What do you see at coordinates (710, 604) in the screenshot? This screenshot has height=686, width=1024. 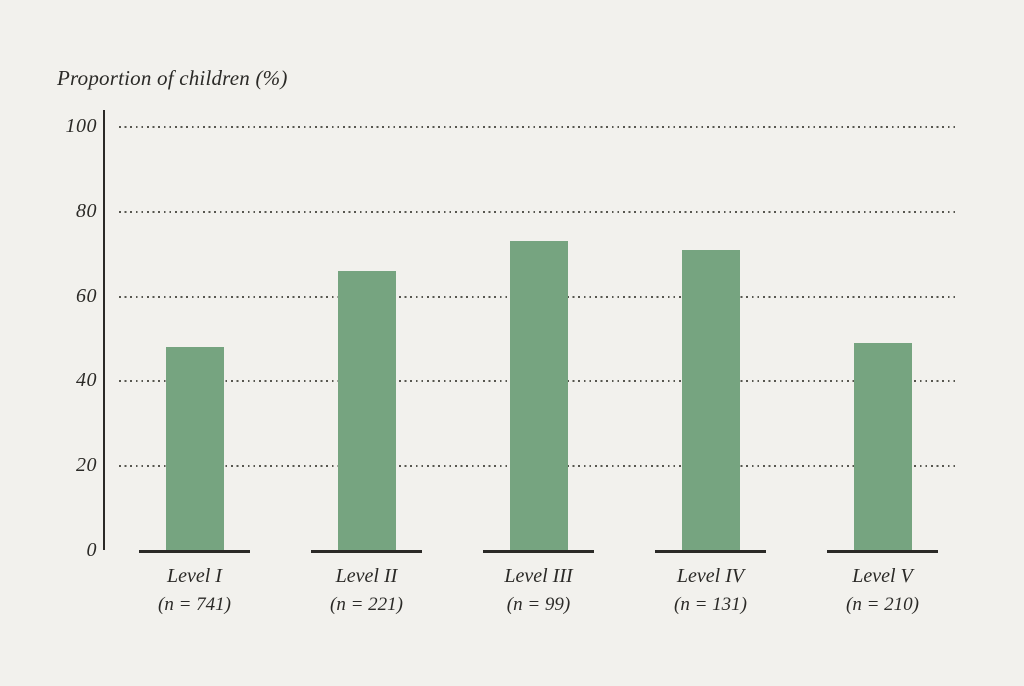 I see `x-sublabel-level-iv: (n = 131)` at bounding box center [710, 604].